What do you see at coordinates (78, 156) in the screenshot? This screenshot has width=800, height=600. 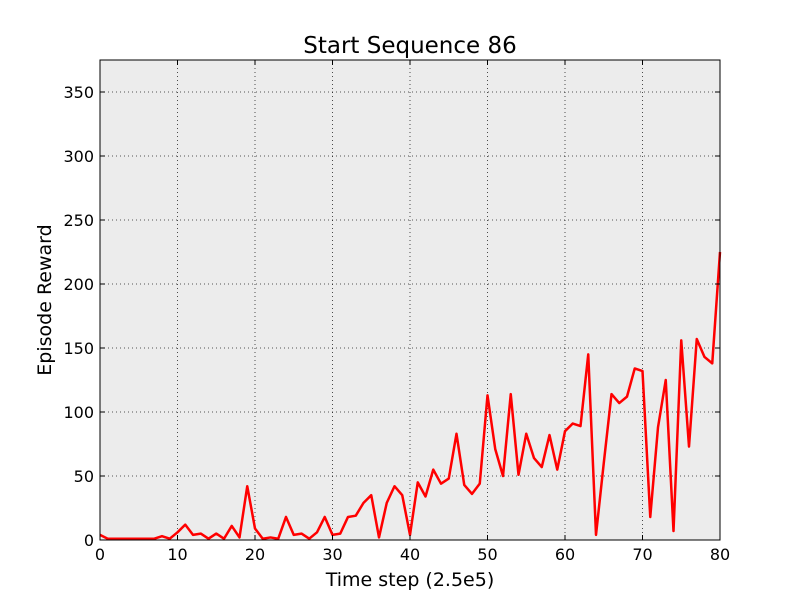 I see `y-tick-label: 300` at bounding box center [78, 156].